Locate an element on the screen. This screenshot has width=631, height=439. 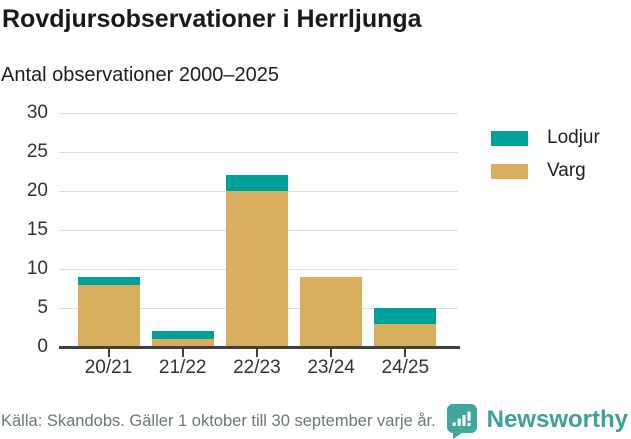
bar-21/22-varg is located at coordinates (182, 343).